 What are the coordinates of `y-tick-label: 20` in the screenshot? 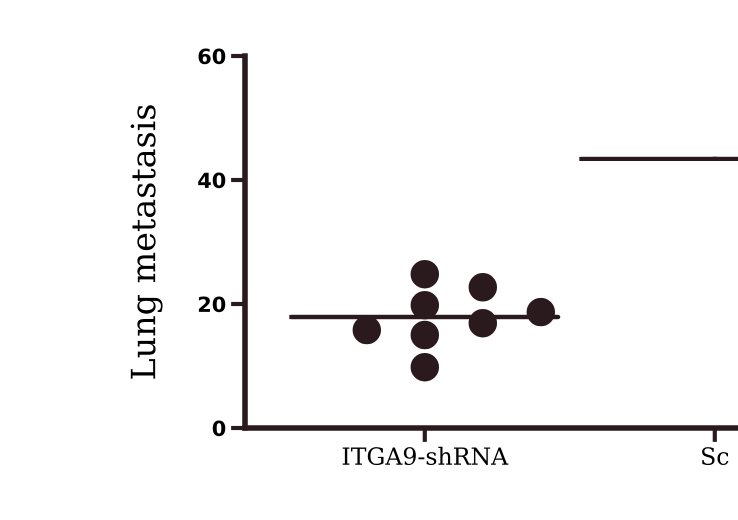 It's located at (212, 304).